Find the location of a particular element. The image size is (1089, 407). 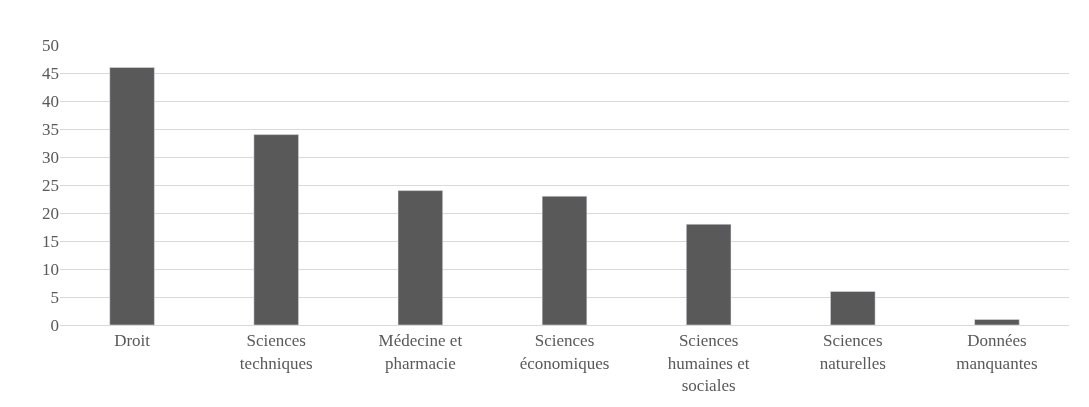

x-tick-label: Données manquantes is located at coordinates (997, 352).